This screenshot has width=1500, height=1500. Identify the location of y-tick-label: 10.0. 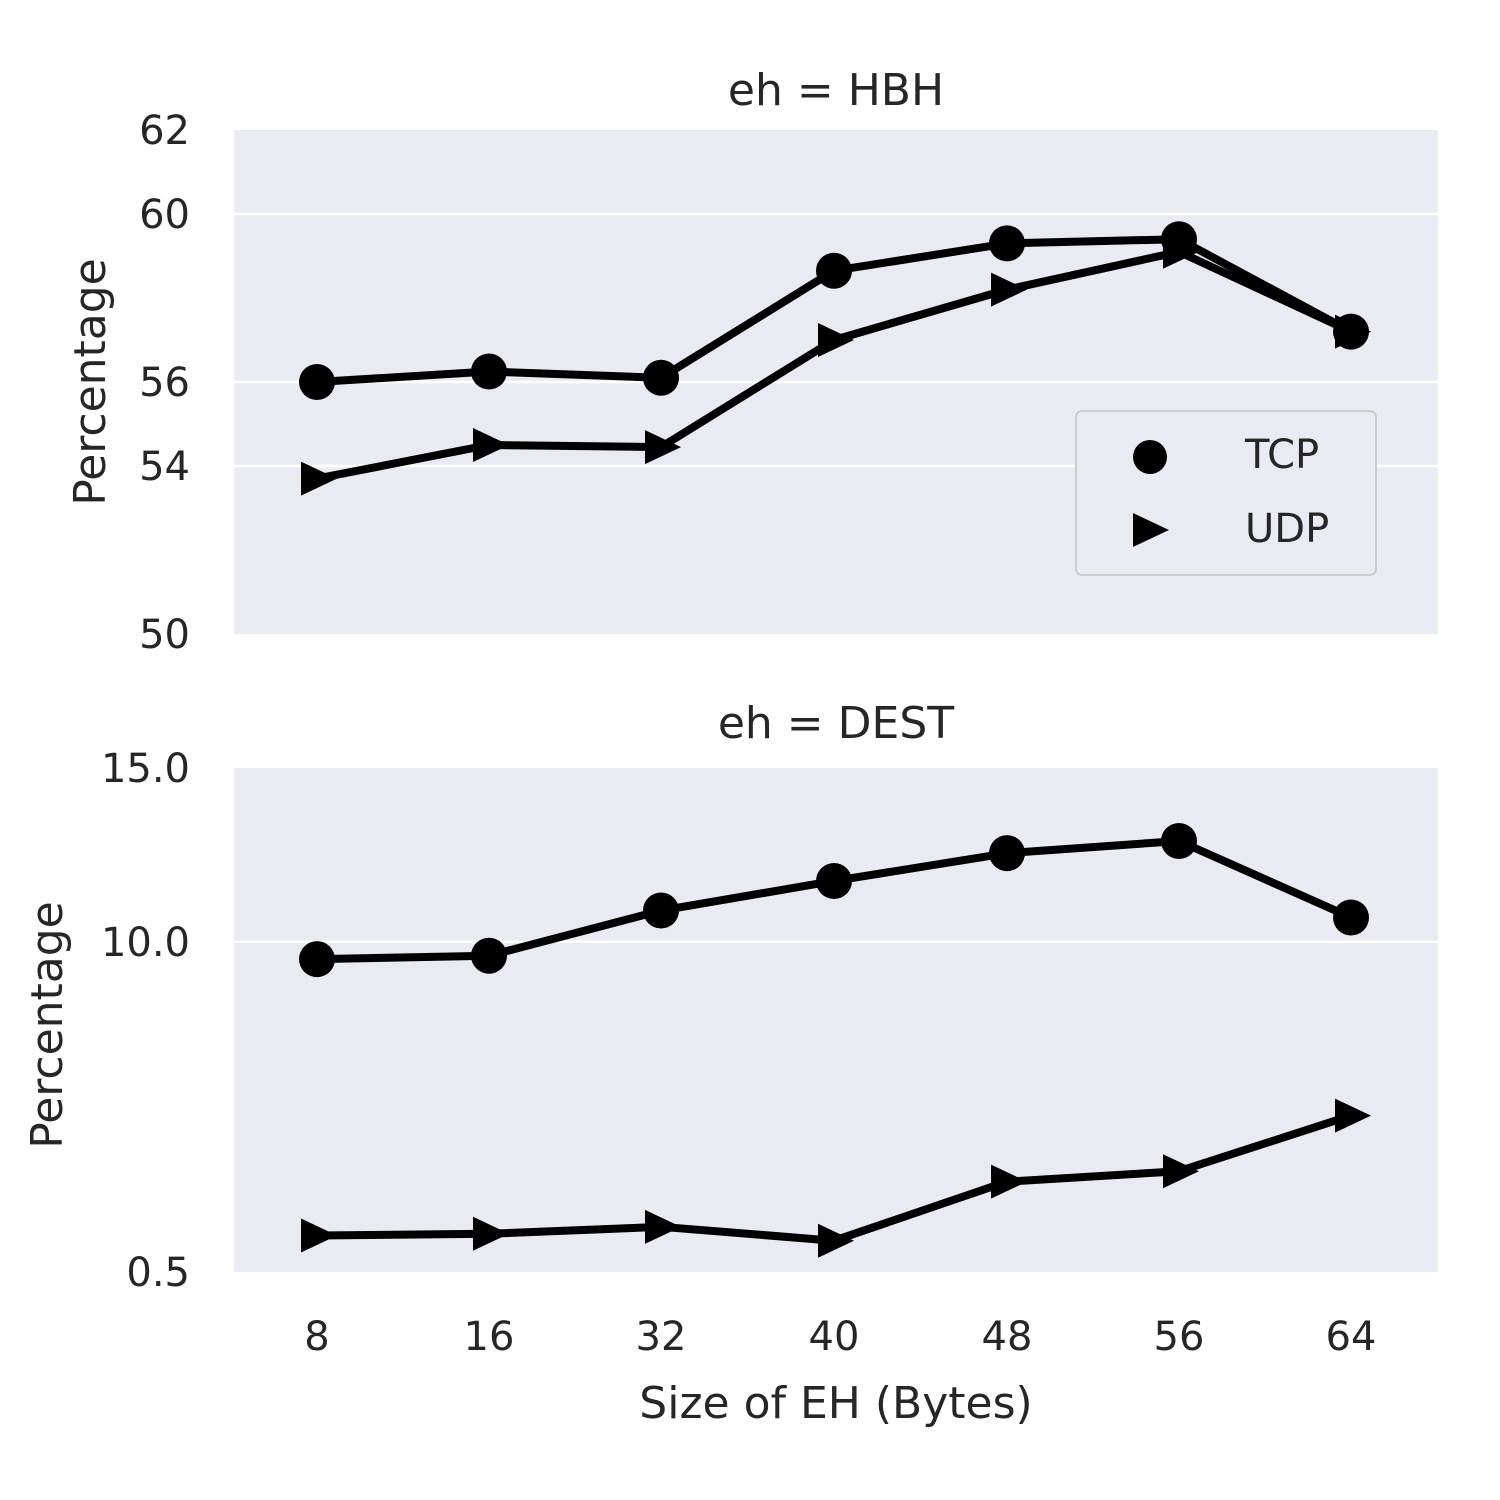
(145, 943).